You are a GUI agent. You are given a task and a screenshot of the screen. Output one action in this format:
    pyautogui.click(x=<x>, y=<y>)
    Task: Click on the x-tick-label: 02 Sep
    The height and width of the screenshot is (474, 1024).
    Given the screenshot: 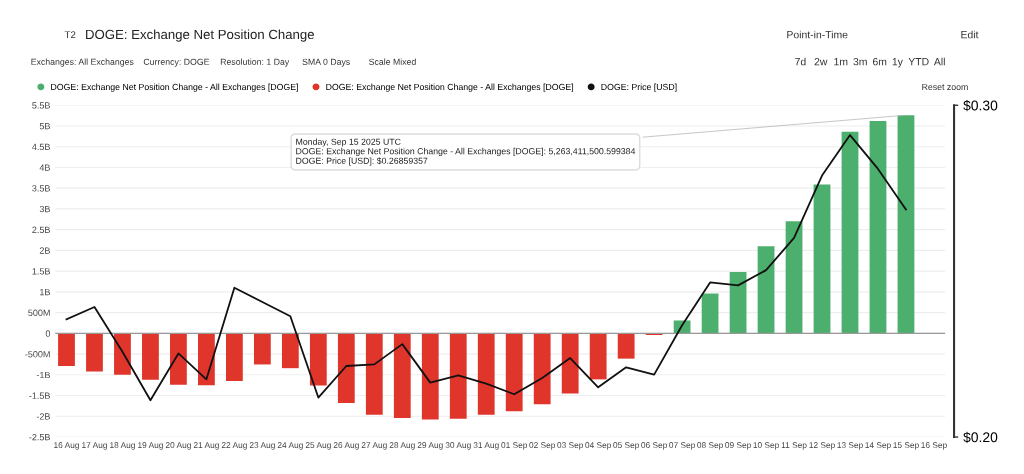 What is the action you would take?
    pyautogui.click(x=542, y=446)
    